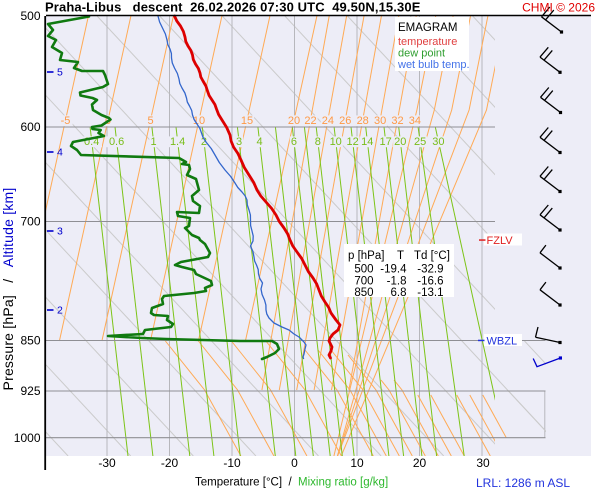 Image resolution: width=600 pixels, height=500 pixels. Describe the element at coordinates (427, 28) in the screenshot. I see `svg-text: EMAGRAM` at that location.